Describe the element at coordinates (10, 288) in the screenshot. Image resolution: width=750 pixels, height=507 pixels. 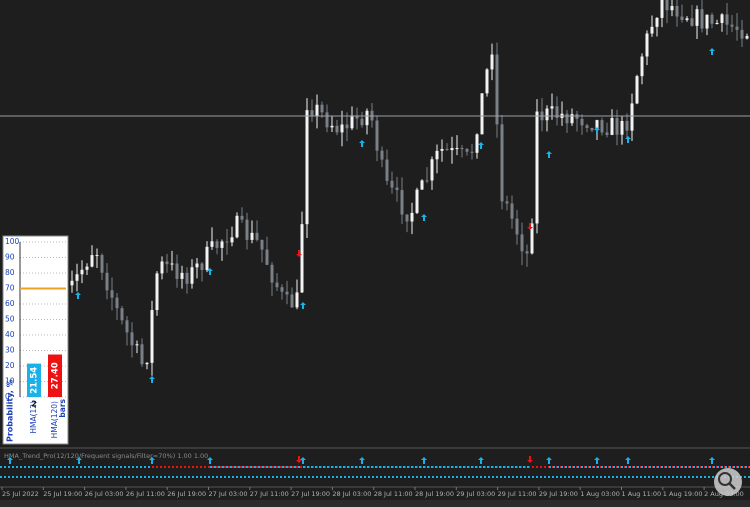
I see `y-tick-label: 70` at that location.